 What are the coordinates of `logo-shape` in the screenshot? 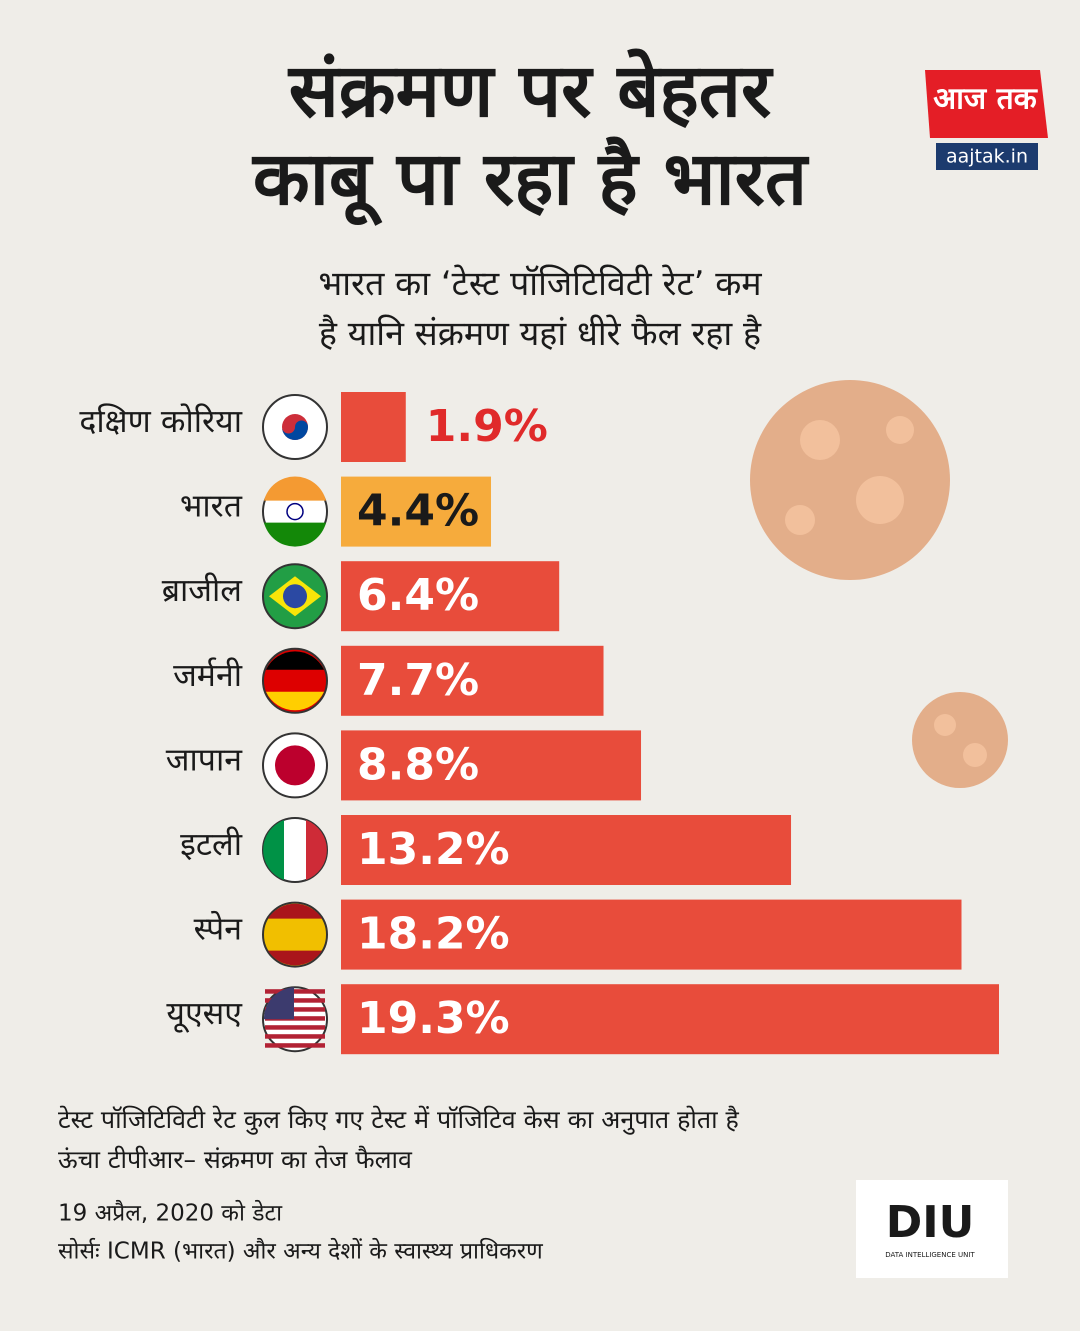 It's located at (986, 104).